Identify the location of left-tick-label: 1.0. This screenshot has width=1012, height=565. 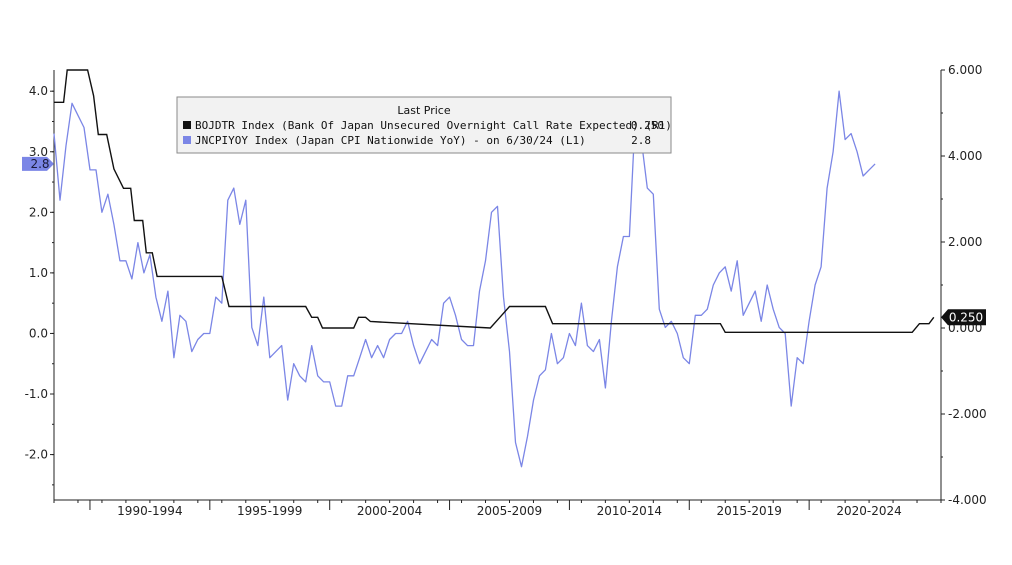
(38, 273).